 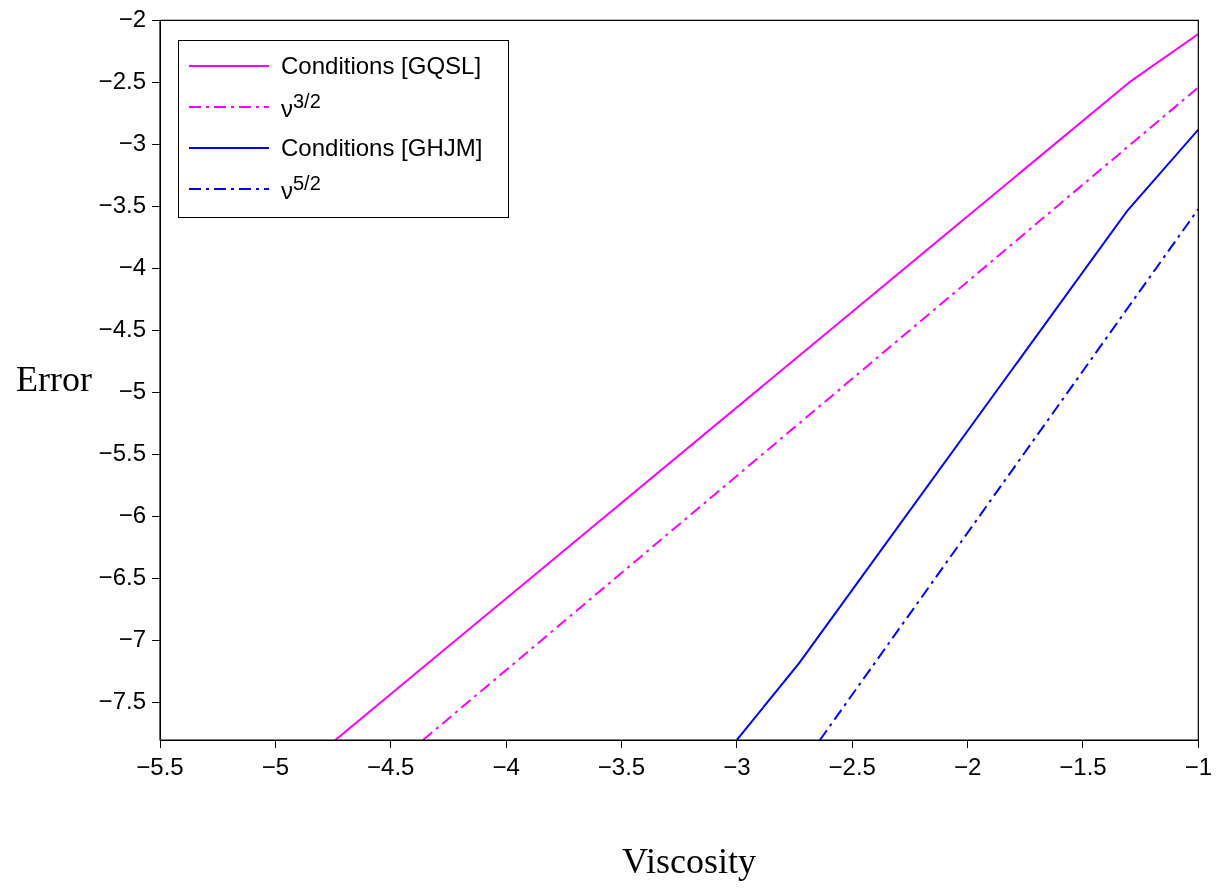 I want to click on x-tick-label: −4.5, so click(x=391, y=767).